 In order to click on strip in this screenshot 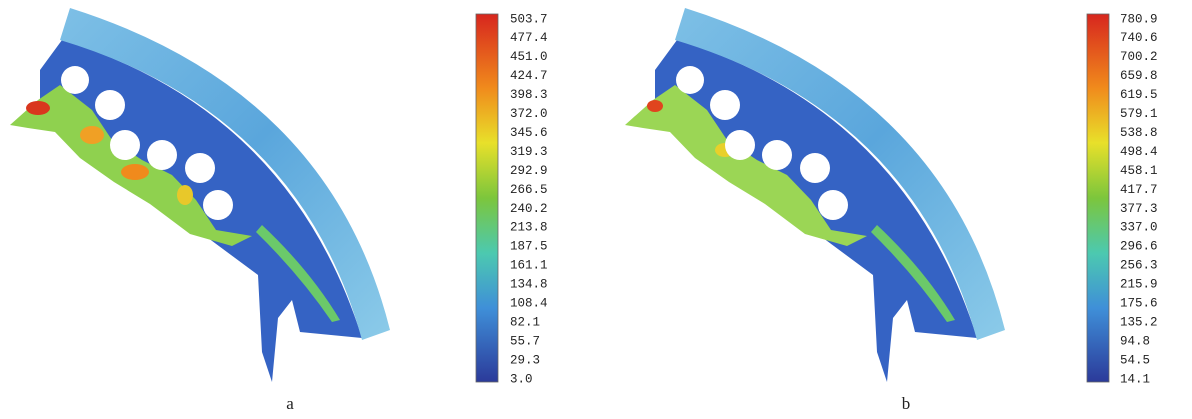, I will do `click(746, 165)`.